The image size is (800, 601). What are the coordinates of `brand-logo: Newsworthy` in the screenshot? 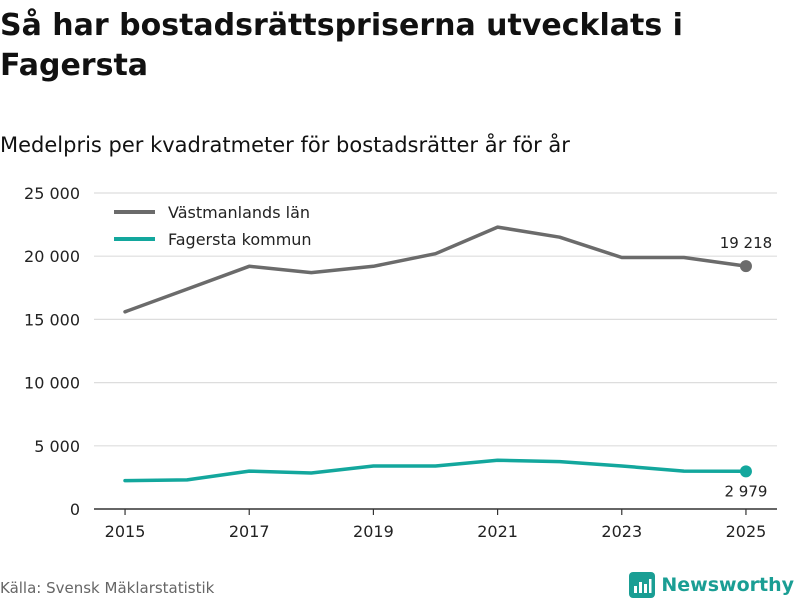 It's located at (711, 585).